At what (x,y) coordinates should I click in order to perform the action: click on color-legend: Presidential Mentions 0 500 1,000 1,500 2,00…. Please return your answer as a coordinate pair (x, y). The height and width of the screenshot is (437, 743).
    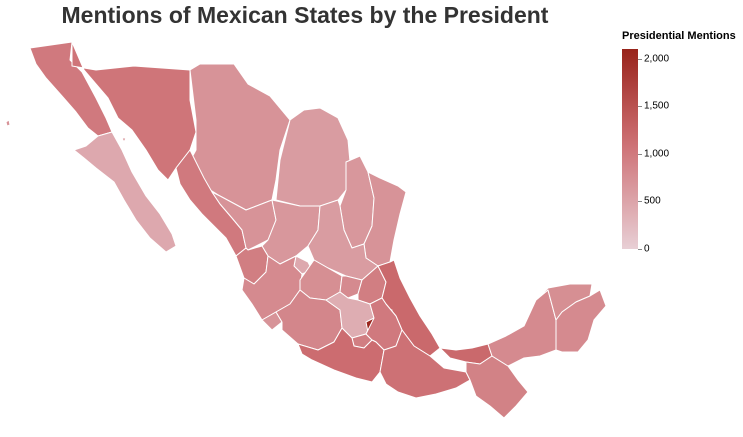
    Looking at the image, I should click on (682, 145).